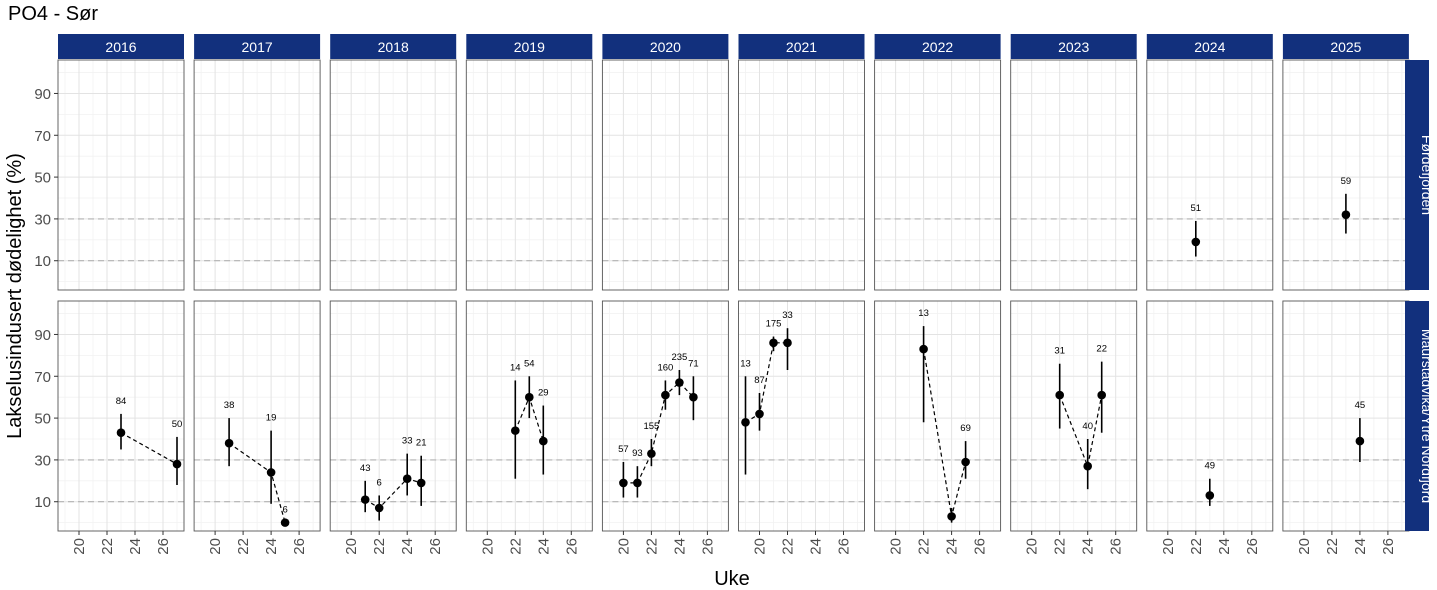  What do you see at coordinates (944, 415) in the screenshot?
I see `panel-data: 13 69` at bounding box center [944, 415].